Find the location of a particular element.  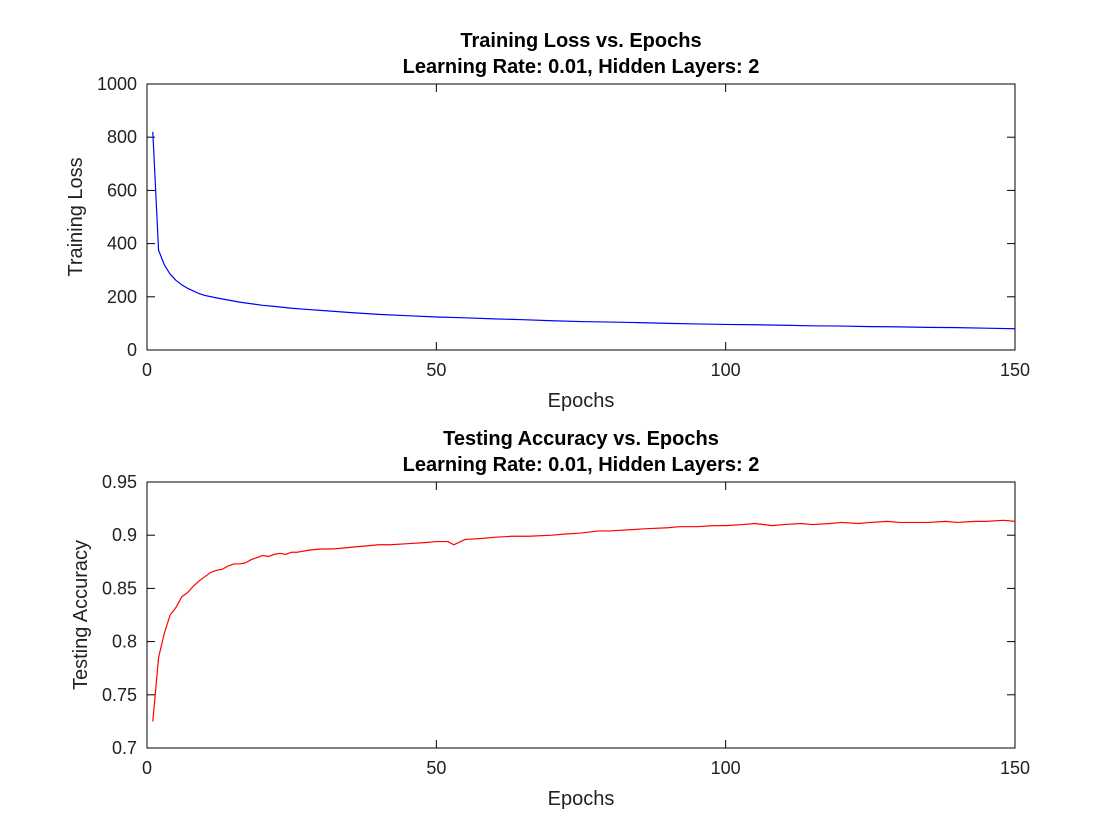

chart-2-ytick-label: 0.8 is located at coordinates (124, 642).